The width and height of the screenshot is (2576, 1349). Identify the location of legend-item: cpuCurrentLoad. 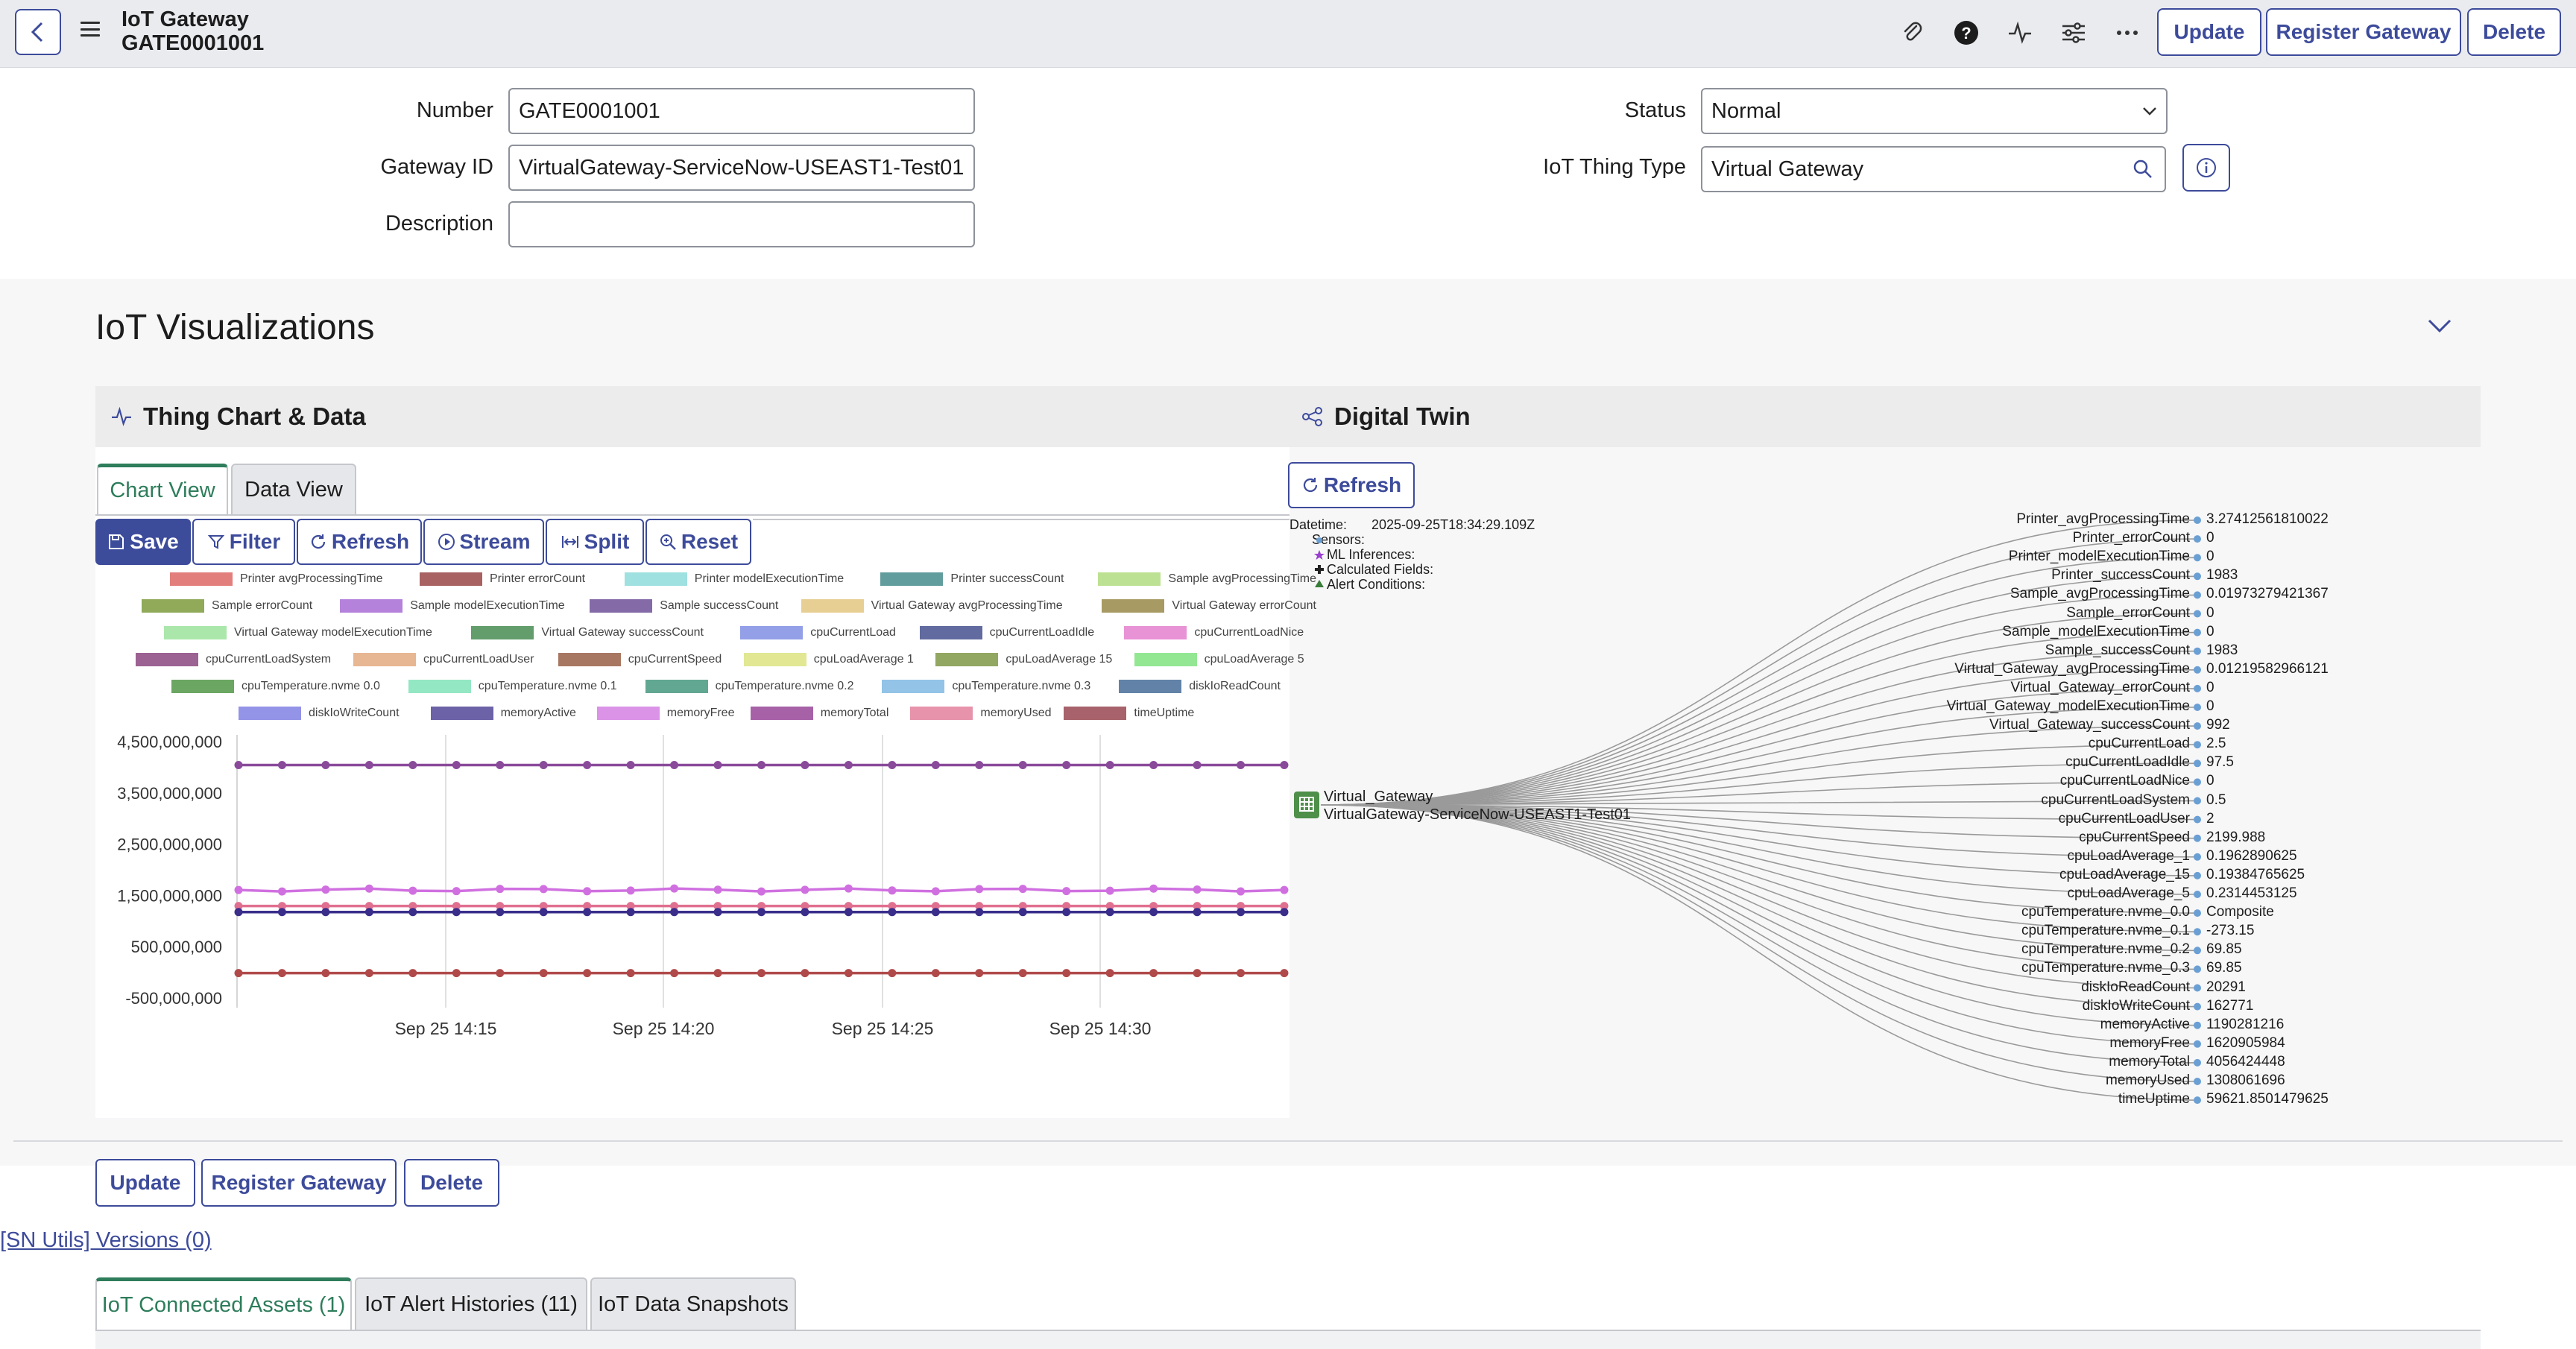
(818, 632).